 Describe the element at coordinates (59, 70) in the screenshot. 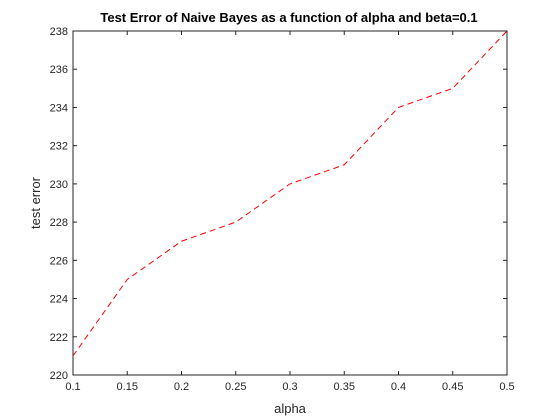

I see `y-tick-label: 236` at that location.